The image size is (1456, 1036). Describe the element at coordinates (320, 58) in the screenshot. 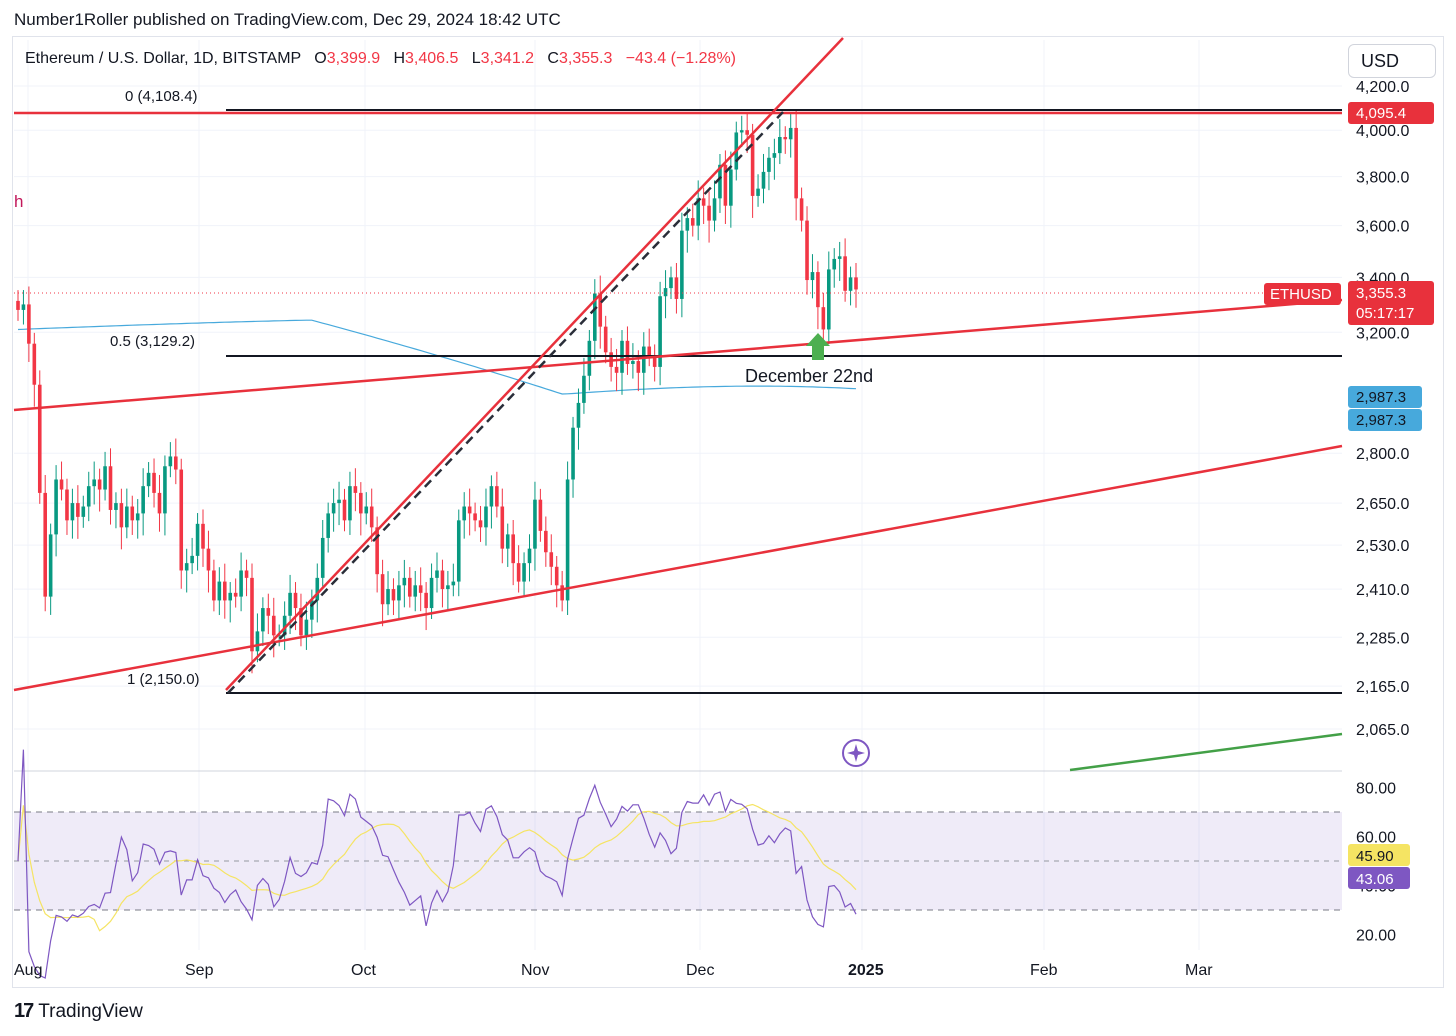

I see `open-label: O` at that location.